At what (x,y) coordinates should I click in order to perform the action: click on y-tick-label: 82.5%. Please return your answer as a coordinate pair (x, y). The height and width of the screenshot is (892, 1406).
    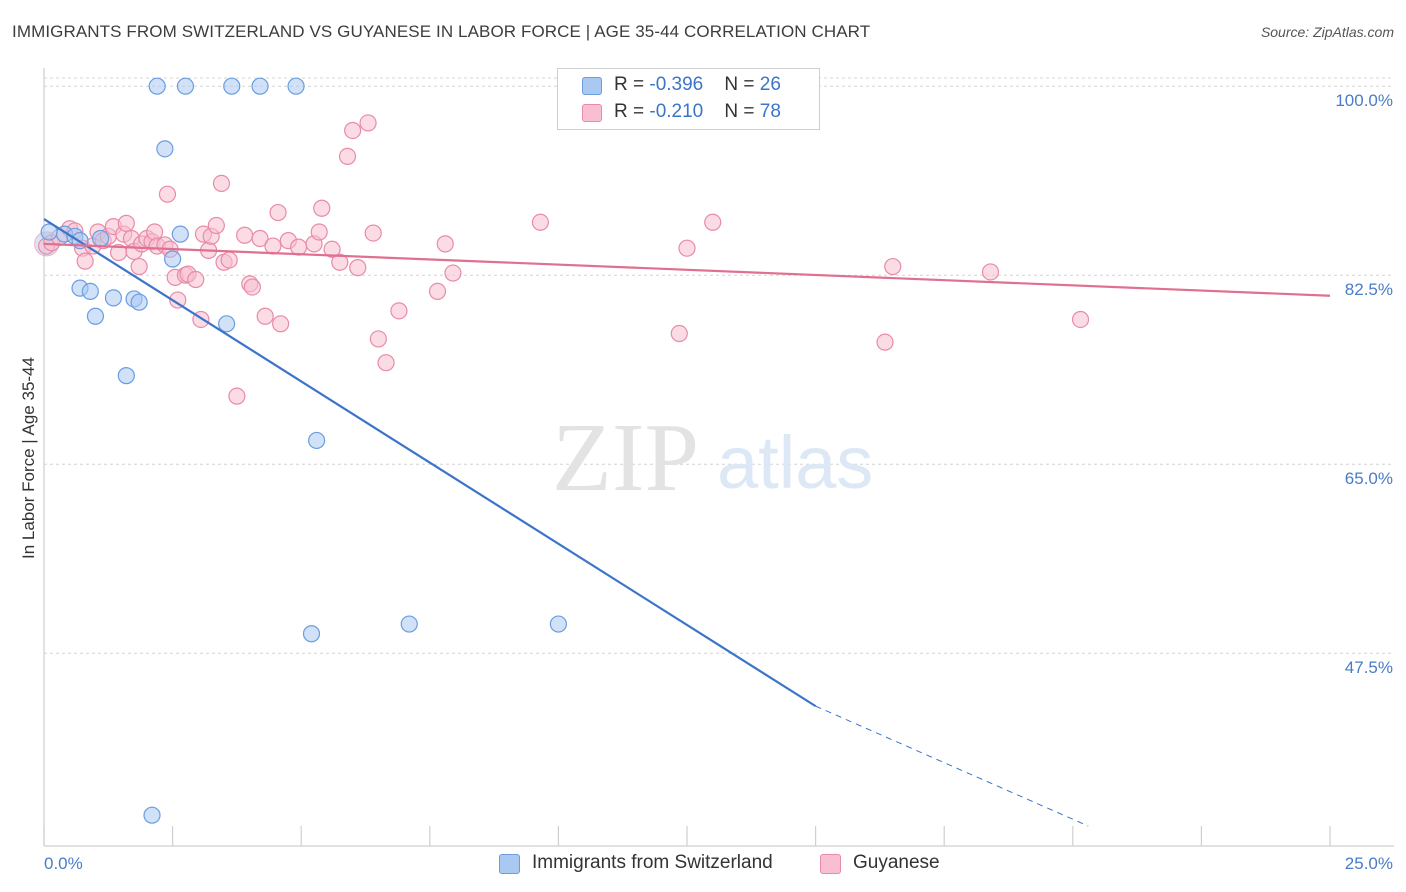
    Looking at the image, I should click on (1369, 289).